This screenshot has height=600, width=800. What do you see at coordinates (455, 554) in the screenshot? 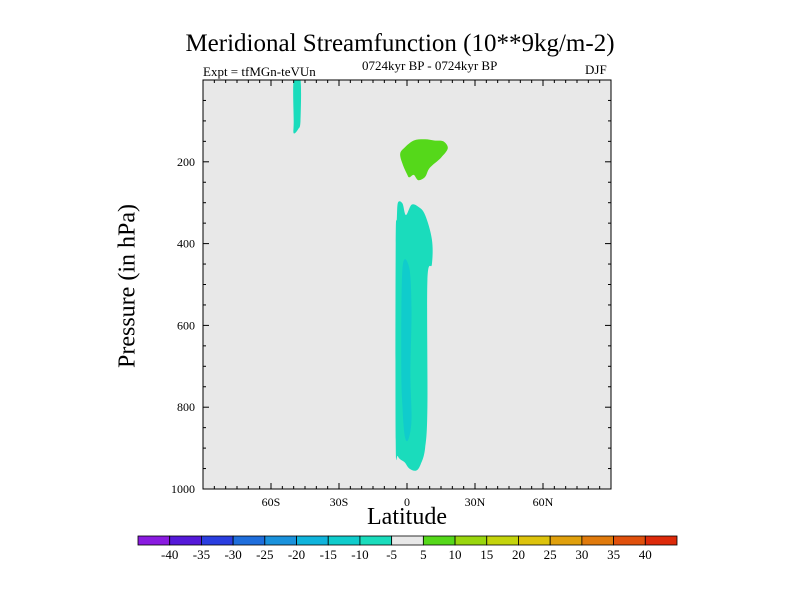
I see `colorbar-label: 10` at bounding box center [455, 554].